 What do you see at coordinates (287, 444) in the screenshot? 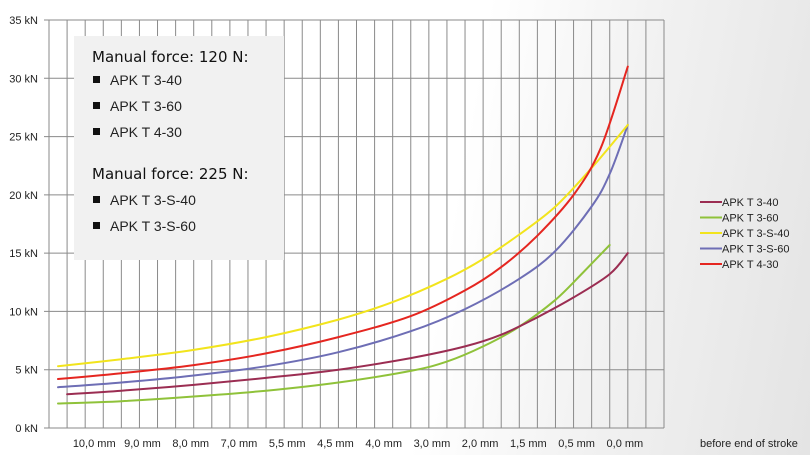
I see `x-tick-label: 5,5 mm` at bounding box center [287, 444].